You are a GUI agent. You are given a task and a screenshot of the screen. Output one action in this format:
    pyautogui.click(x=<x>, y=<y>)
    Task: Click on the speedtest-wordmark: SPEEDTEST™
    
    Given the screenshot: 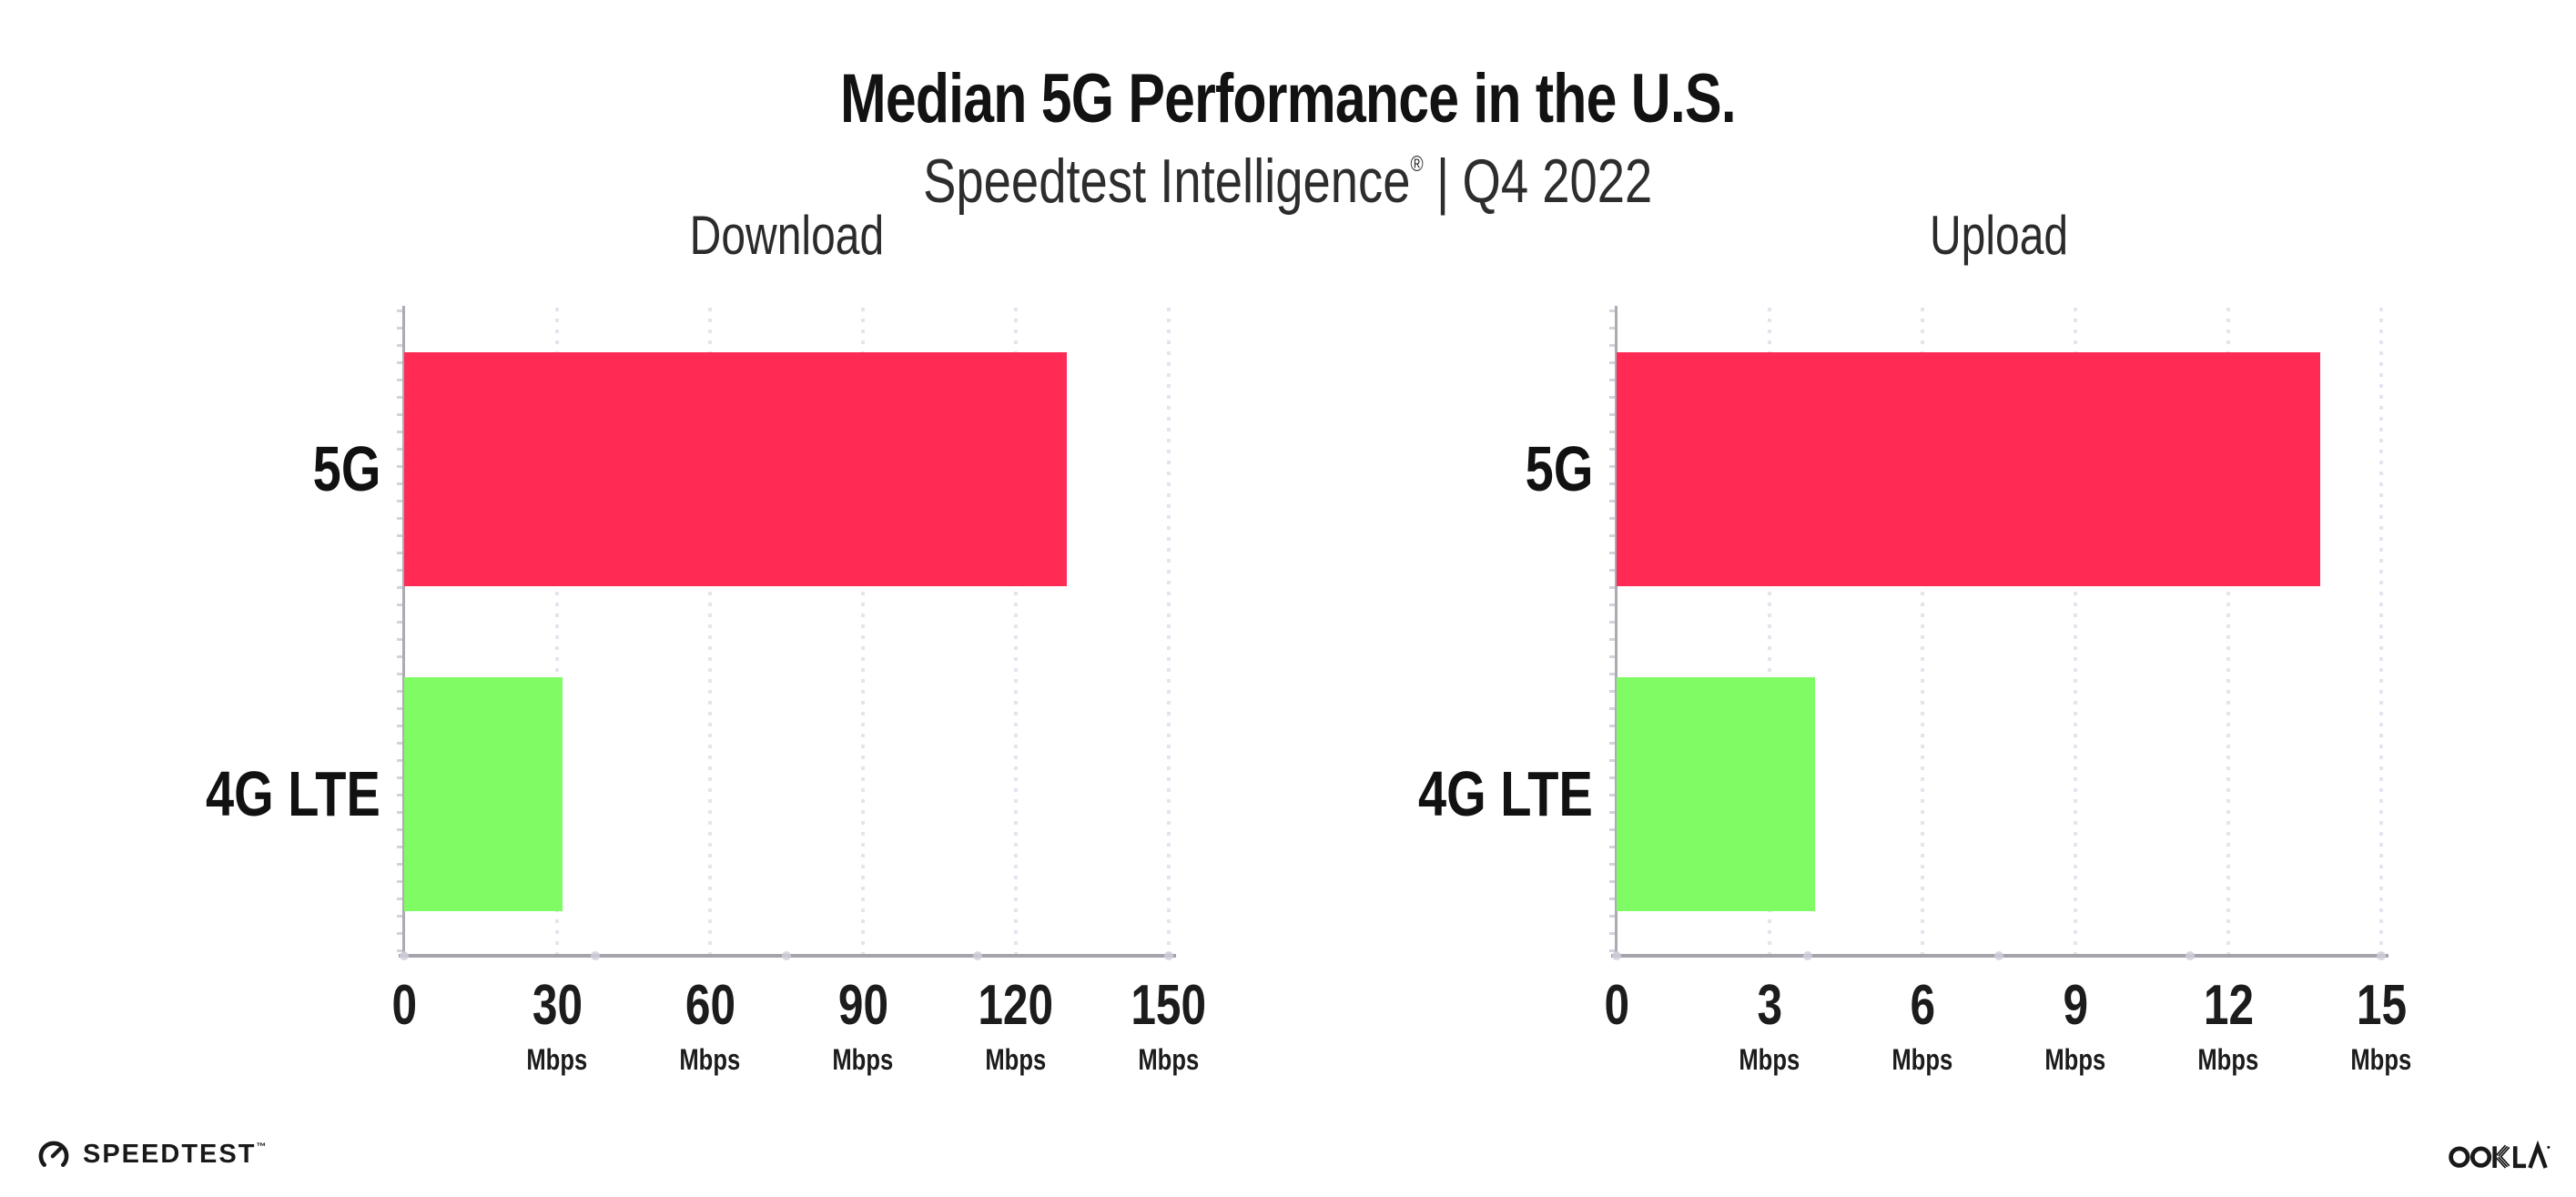 What is the action you would take?
    pyautogui.click(x=175, y=1154)
    